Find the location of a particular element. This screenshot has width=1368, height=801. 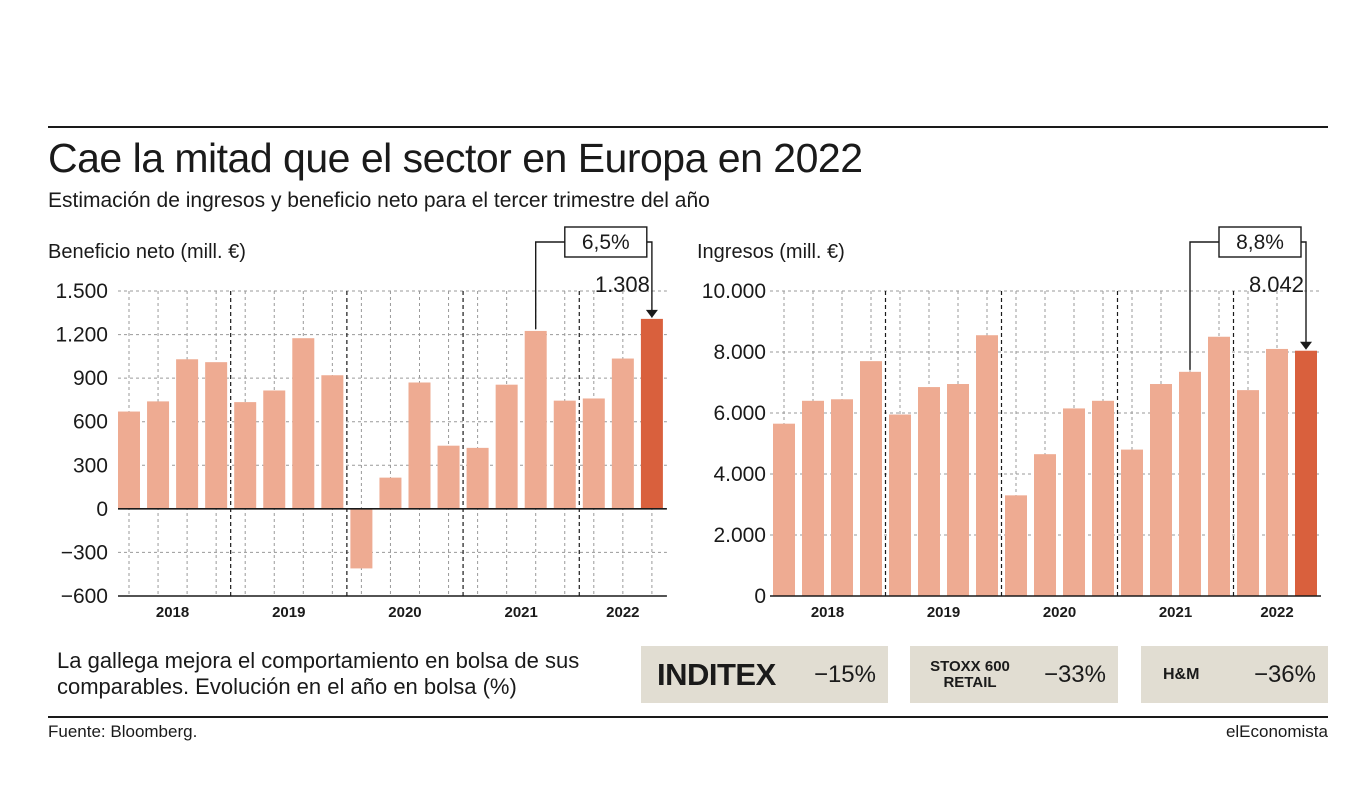

inditex-value: −15% is located at coordinates (844, 674).